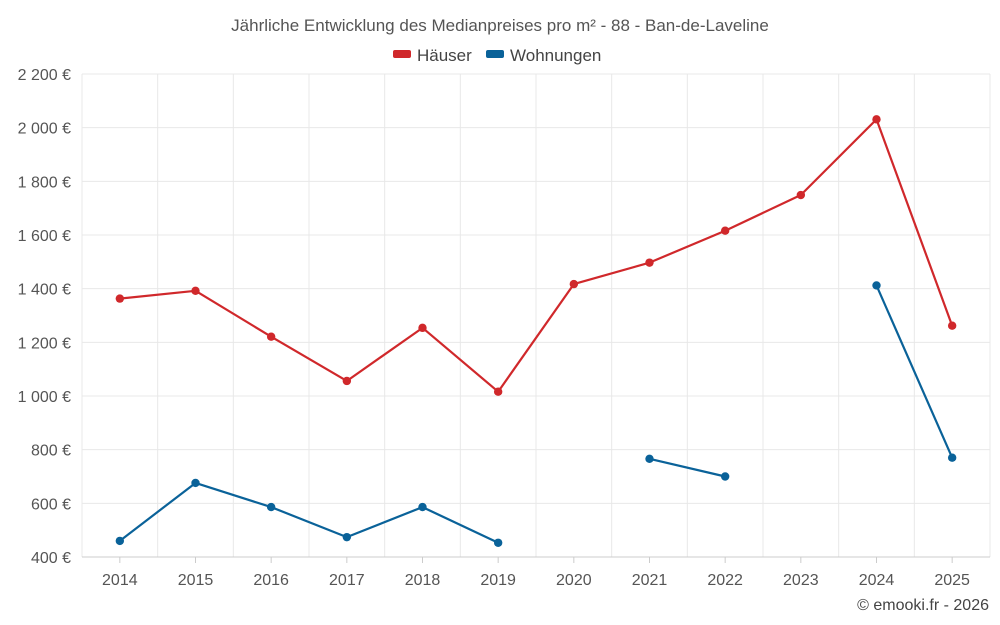  I want to click on x-tick-label: 2014, so click(120, 580).